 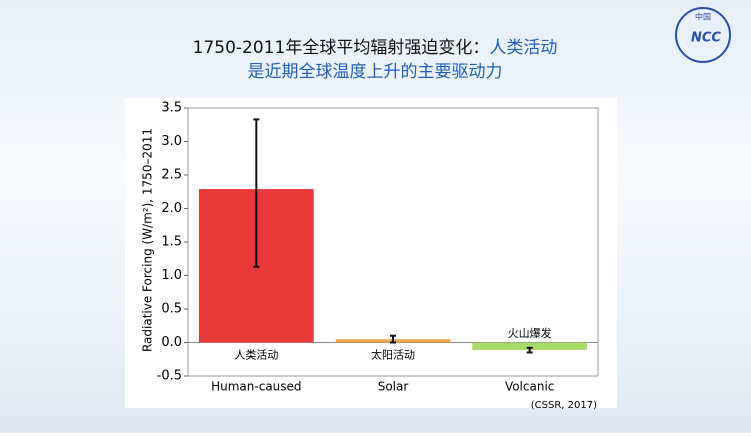 I want to click on logo-text: NCC, so click(x=706, y=38).